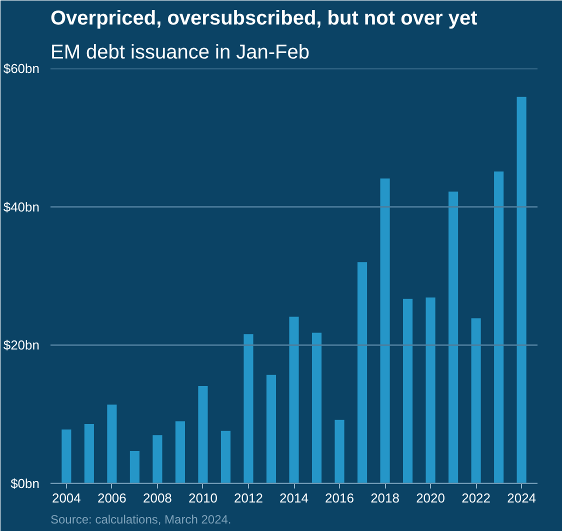 The image size is (562, 531). What do you see at coordinates (203, 498) in the screenshot?
I see `x-tick-label: 2010` at bounding box center [203, 498].